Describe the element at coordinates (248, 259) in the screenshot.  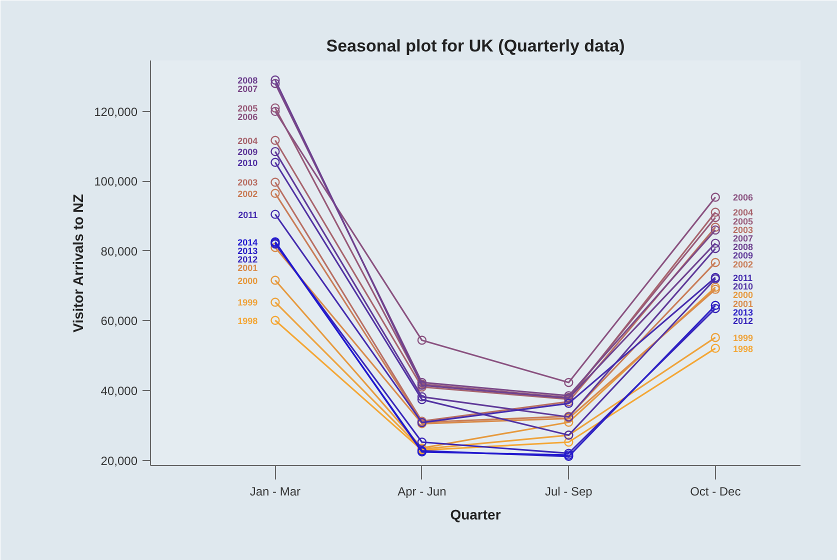
I see `text: 2012` at that location.